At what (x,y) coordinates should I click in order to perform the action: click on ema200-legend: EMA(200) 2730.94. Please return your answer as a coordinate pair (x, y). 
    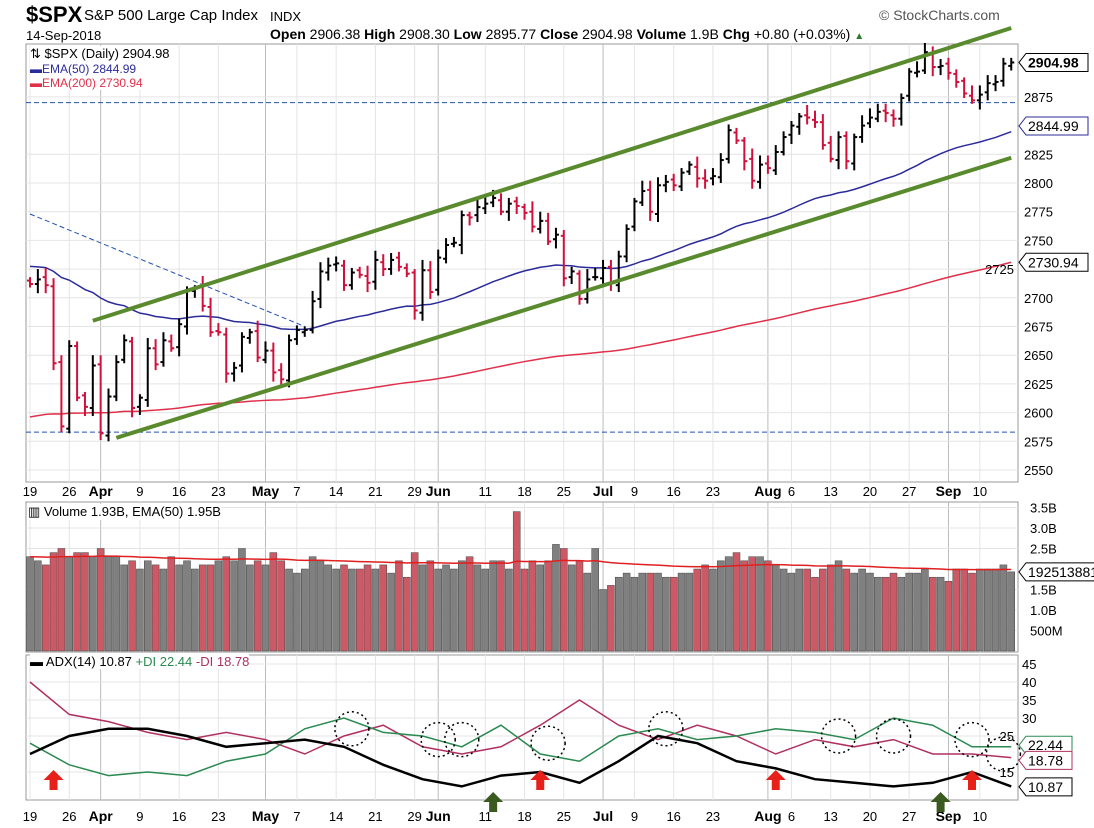
    Looking at the image, I should click on (92, 83).